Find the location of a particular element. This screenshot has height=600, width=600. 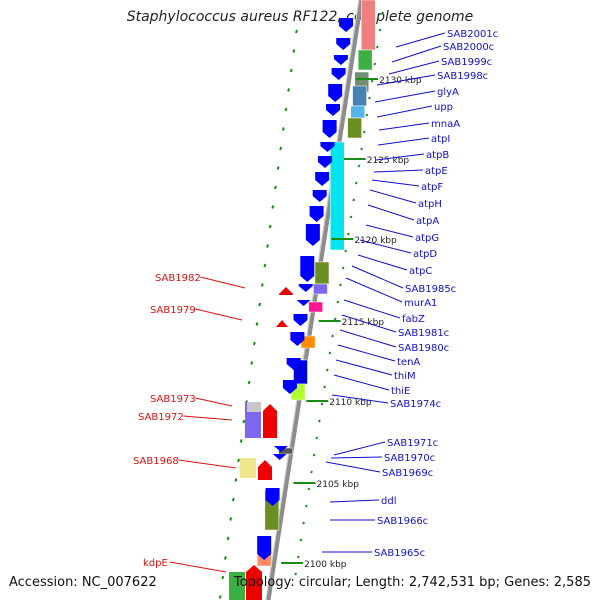

gene-label: glyA is located at coordinates (448, 92).